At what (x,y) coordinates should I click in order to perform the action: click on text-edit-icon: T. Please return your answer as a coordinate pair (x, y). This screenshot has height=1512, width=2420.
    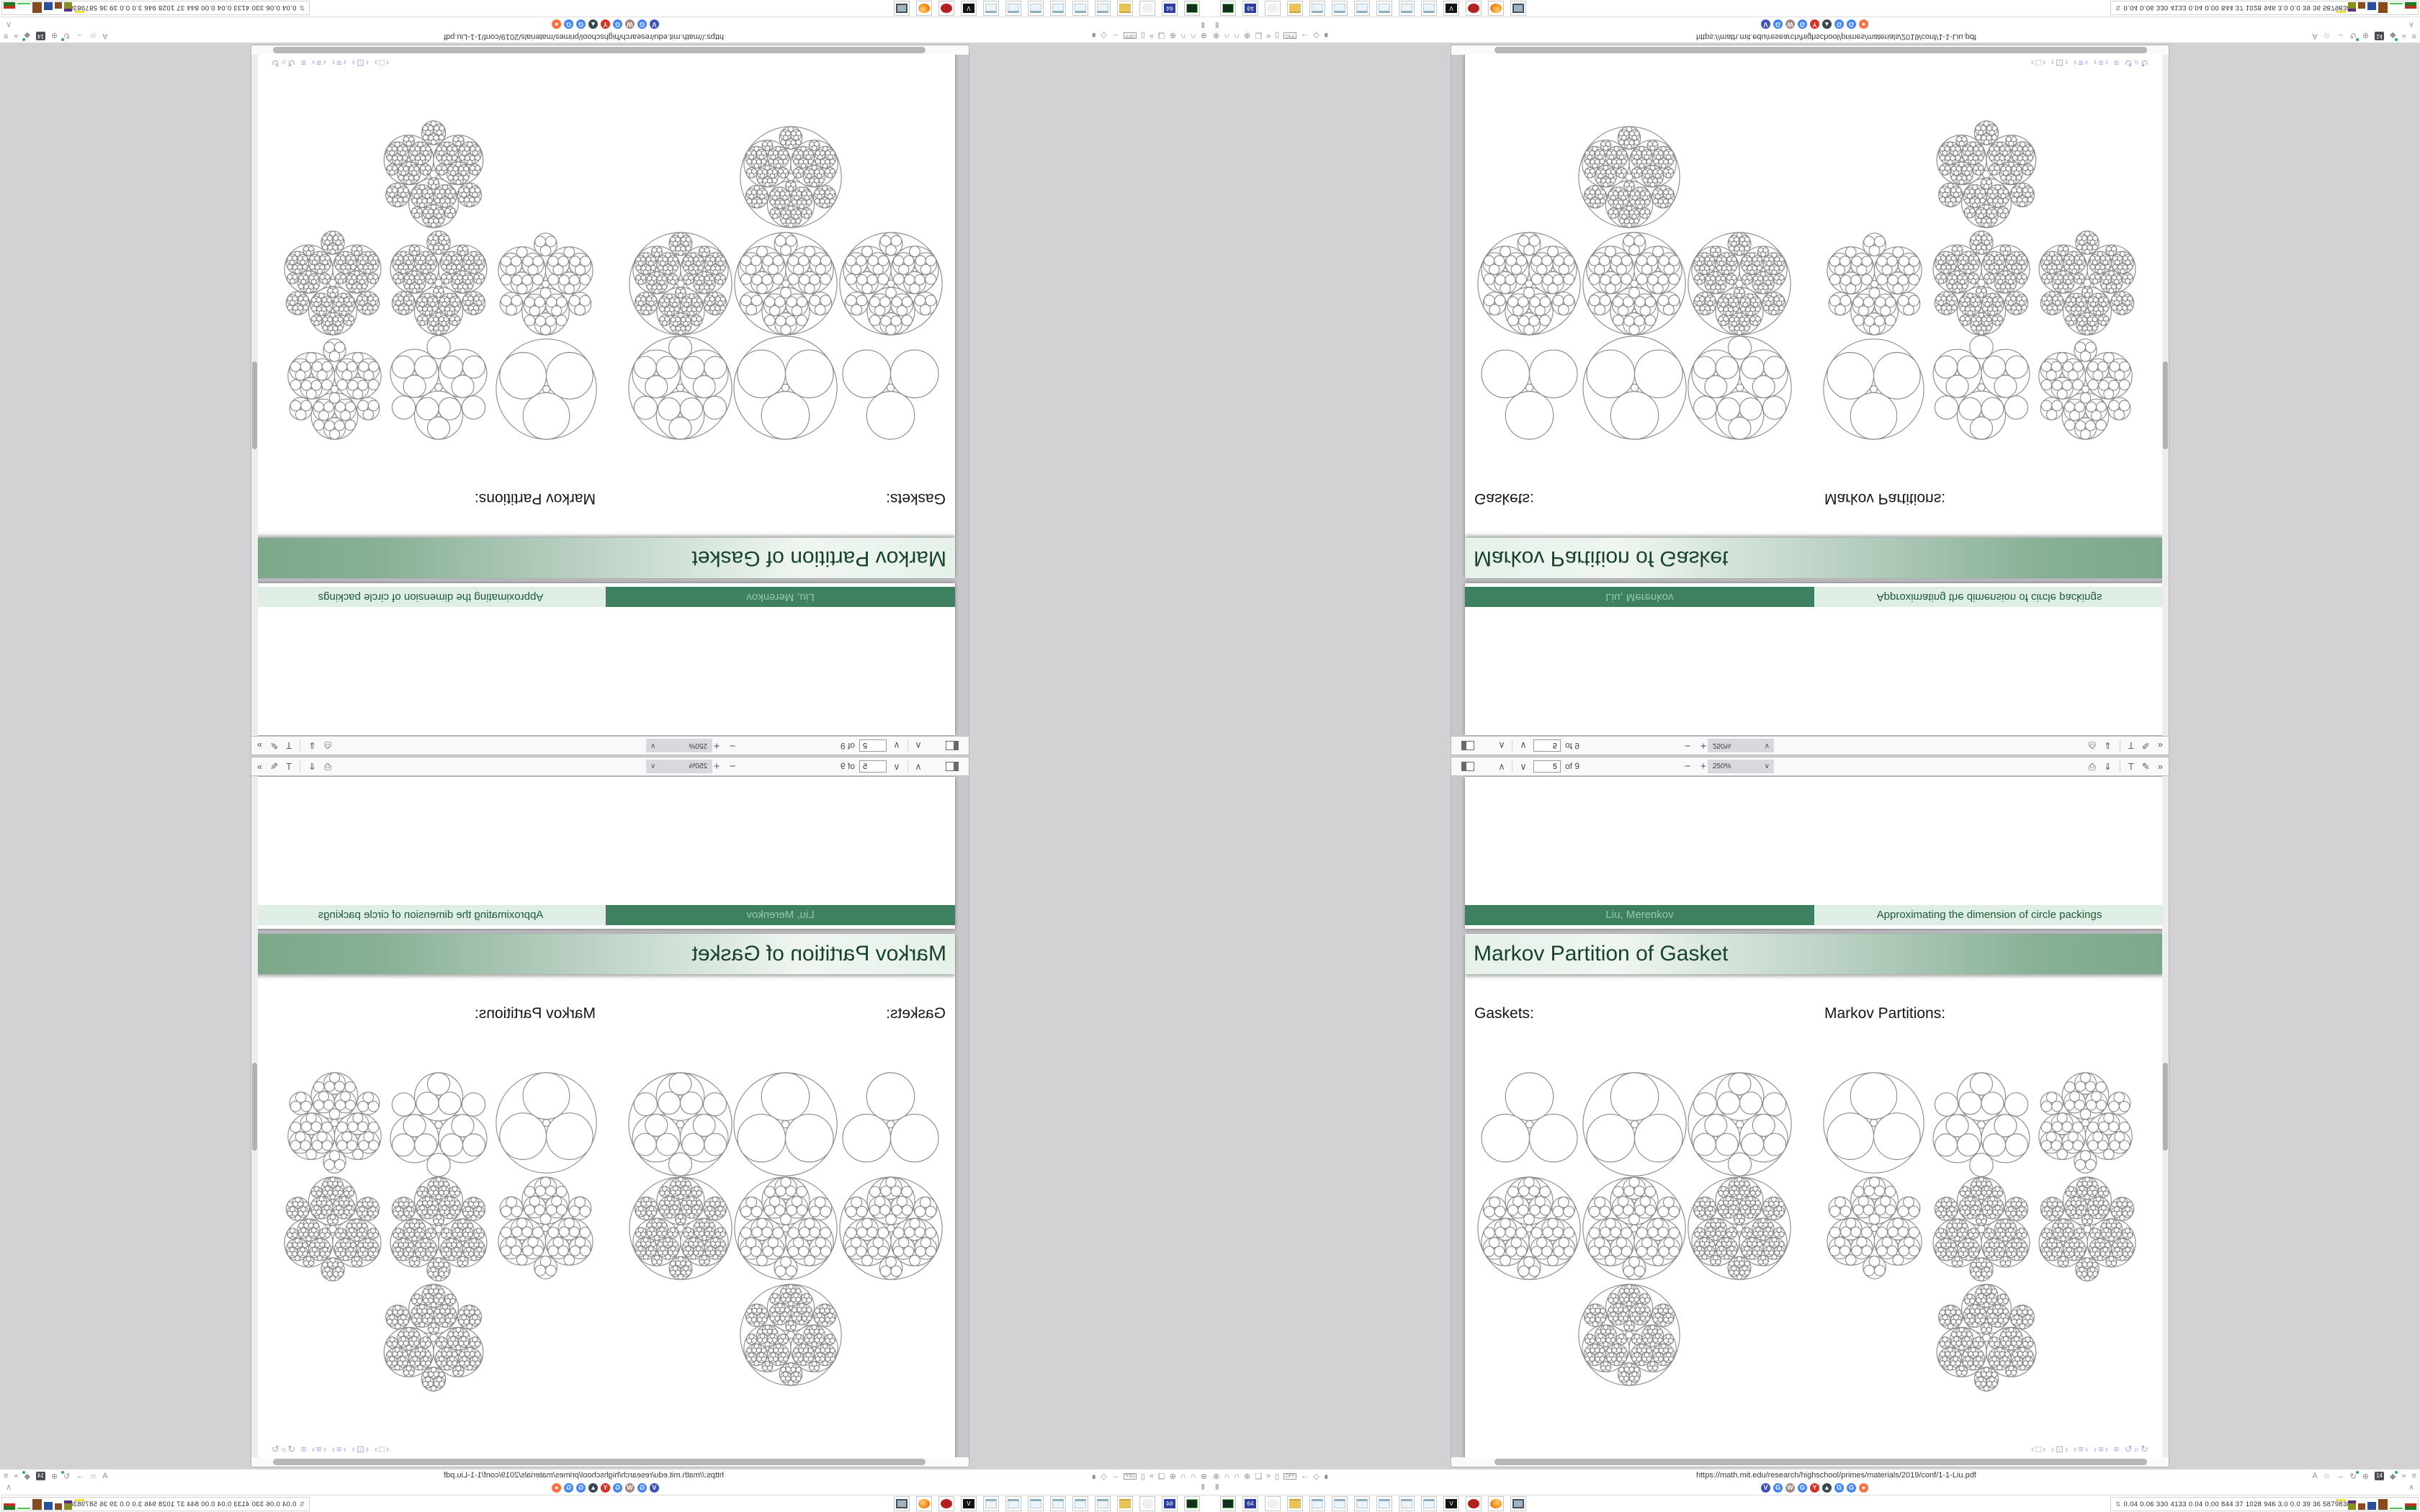
    Looking at the image, I should click on (289, 766).